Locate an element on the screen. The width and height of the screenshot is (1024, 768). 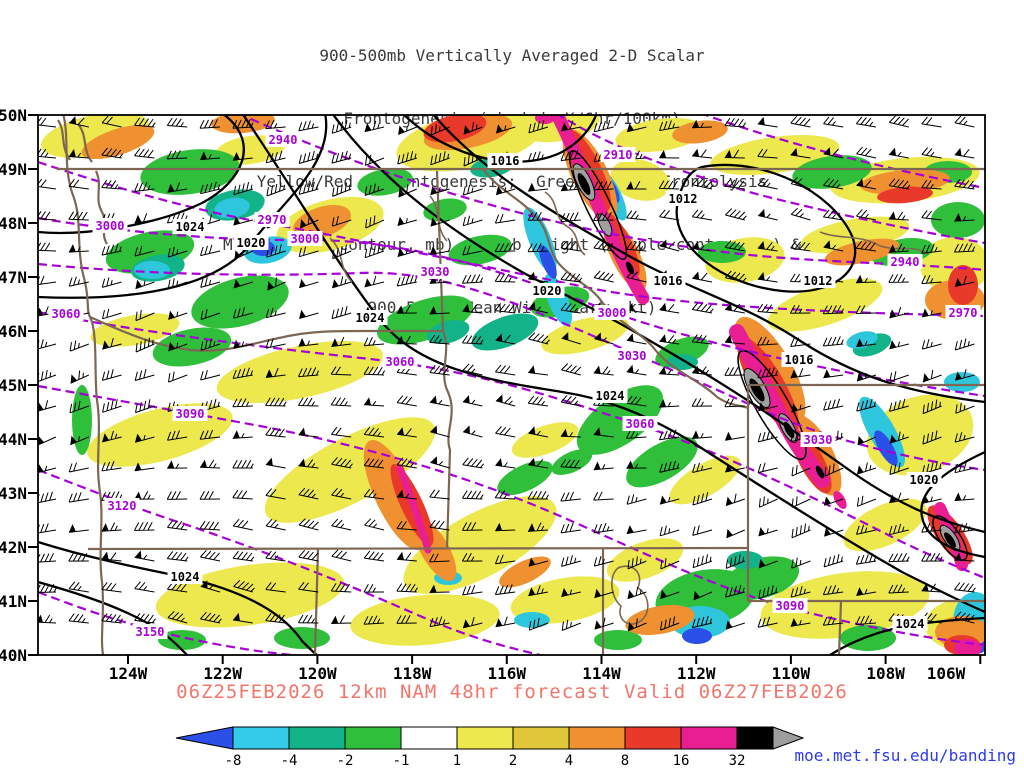
colorbar-arrow-right is located at coordinates (788, 738).